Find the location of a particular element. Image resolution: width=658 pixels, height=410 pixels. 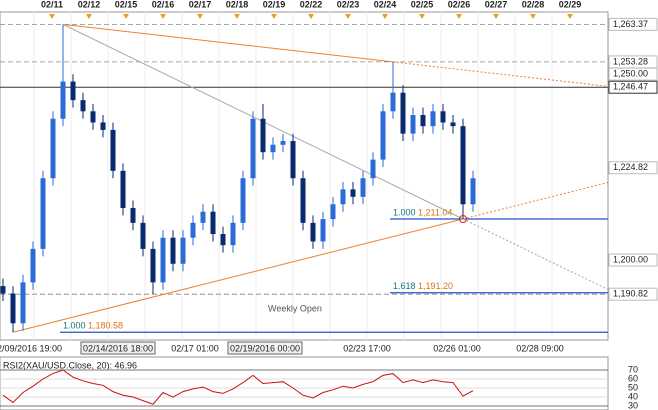

top-date: 02/27 is located at coordinates (496, 4).